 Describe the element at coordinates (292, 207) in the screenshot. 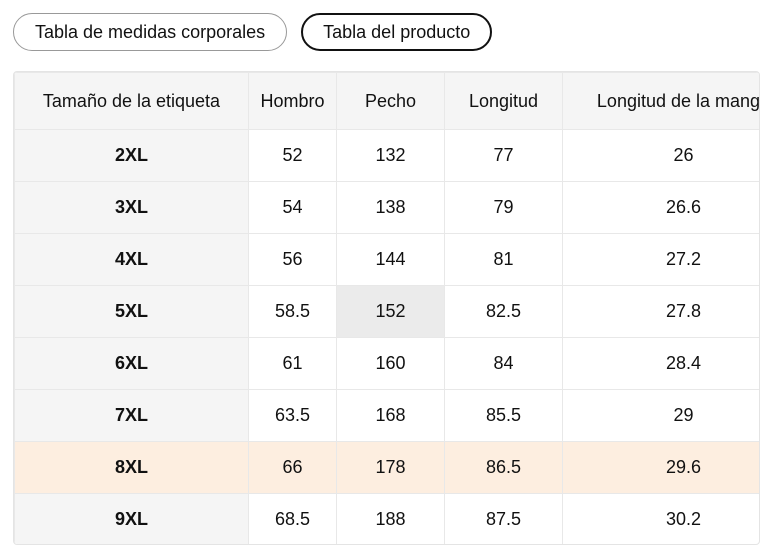

I see `measure-cell: 54` at that location.